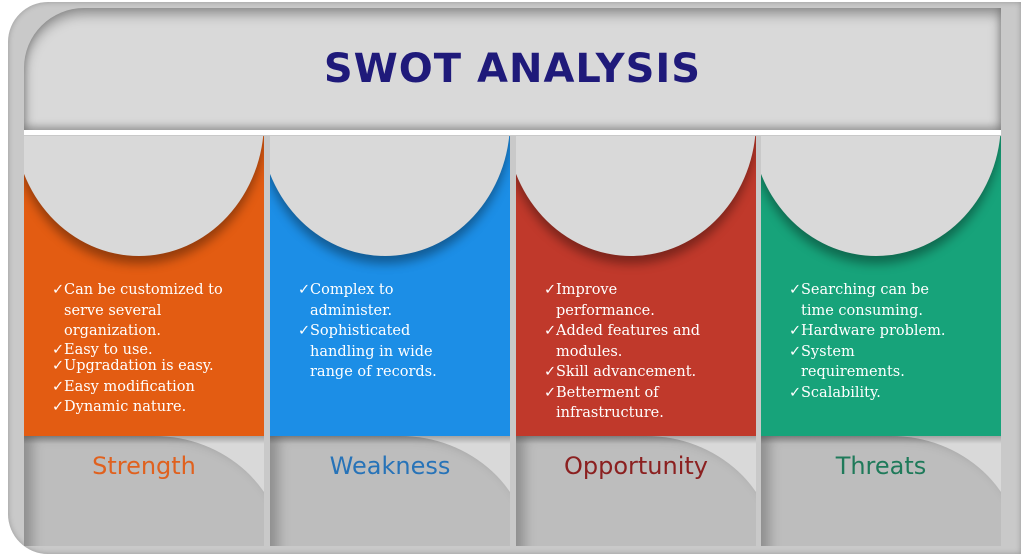  What do you see at coordinates (390, 466) in the screenshot?
I see `weakness-label: Weakness` at bounding box center [390, 466].